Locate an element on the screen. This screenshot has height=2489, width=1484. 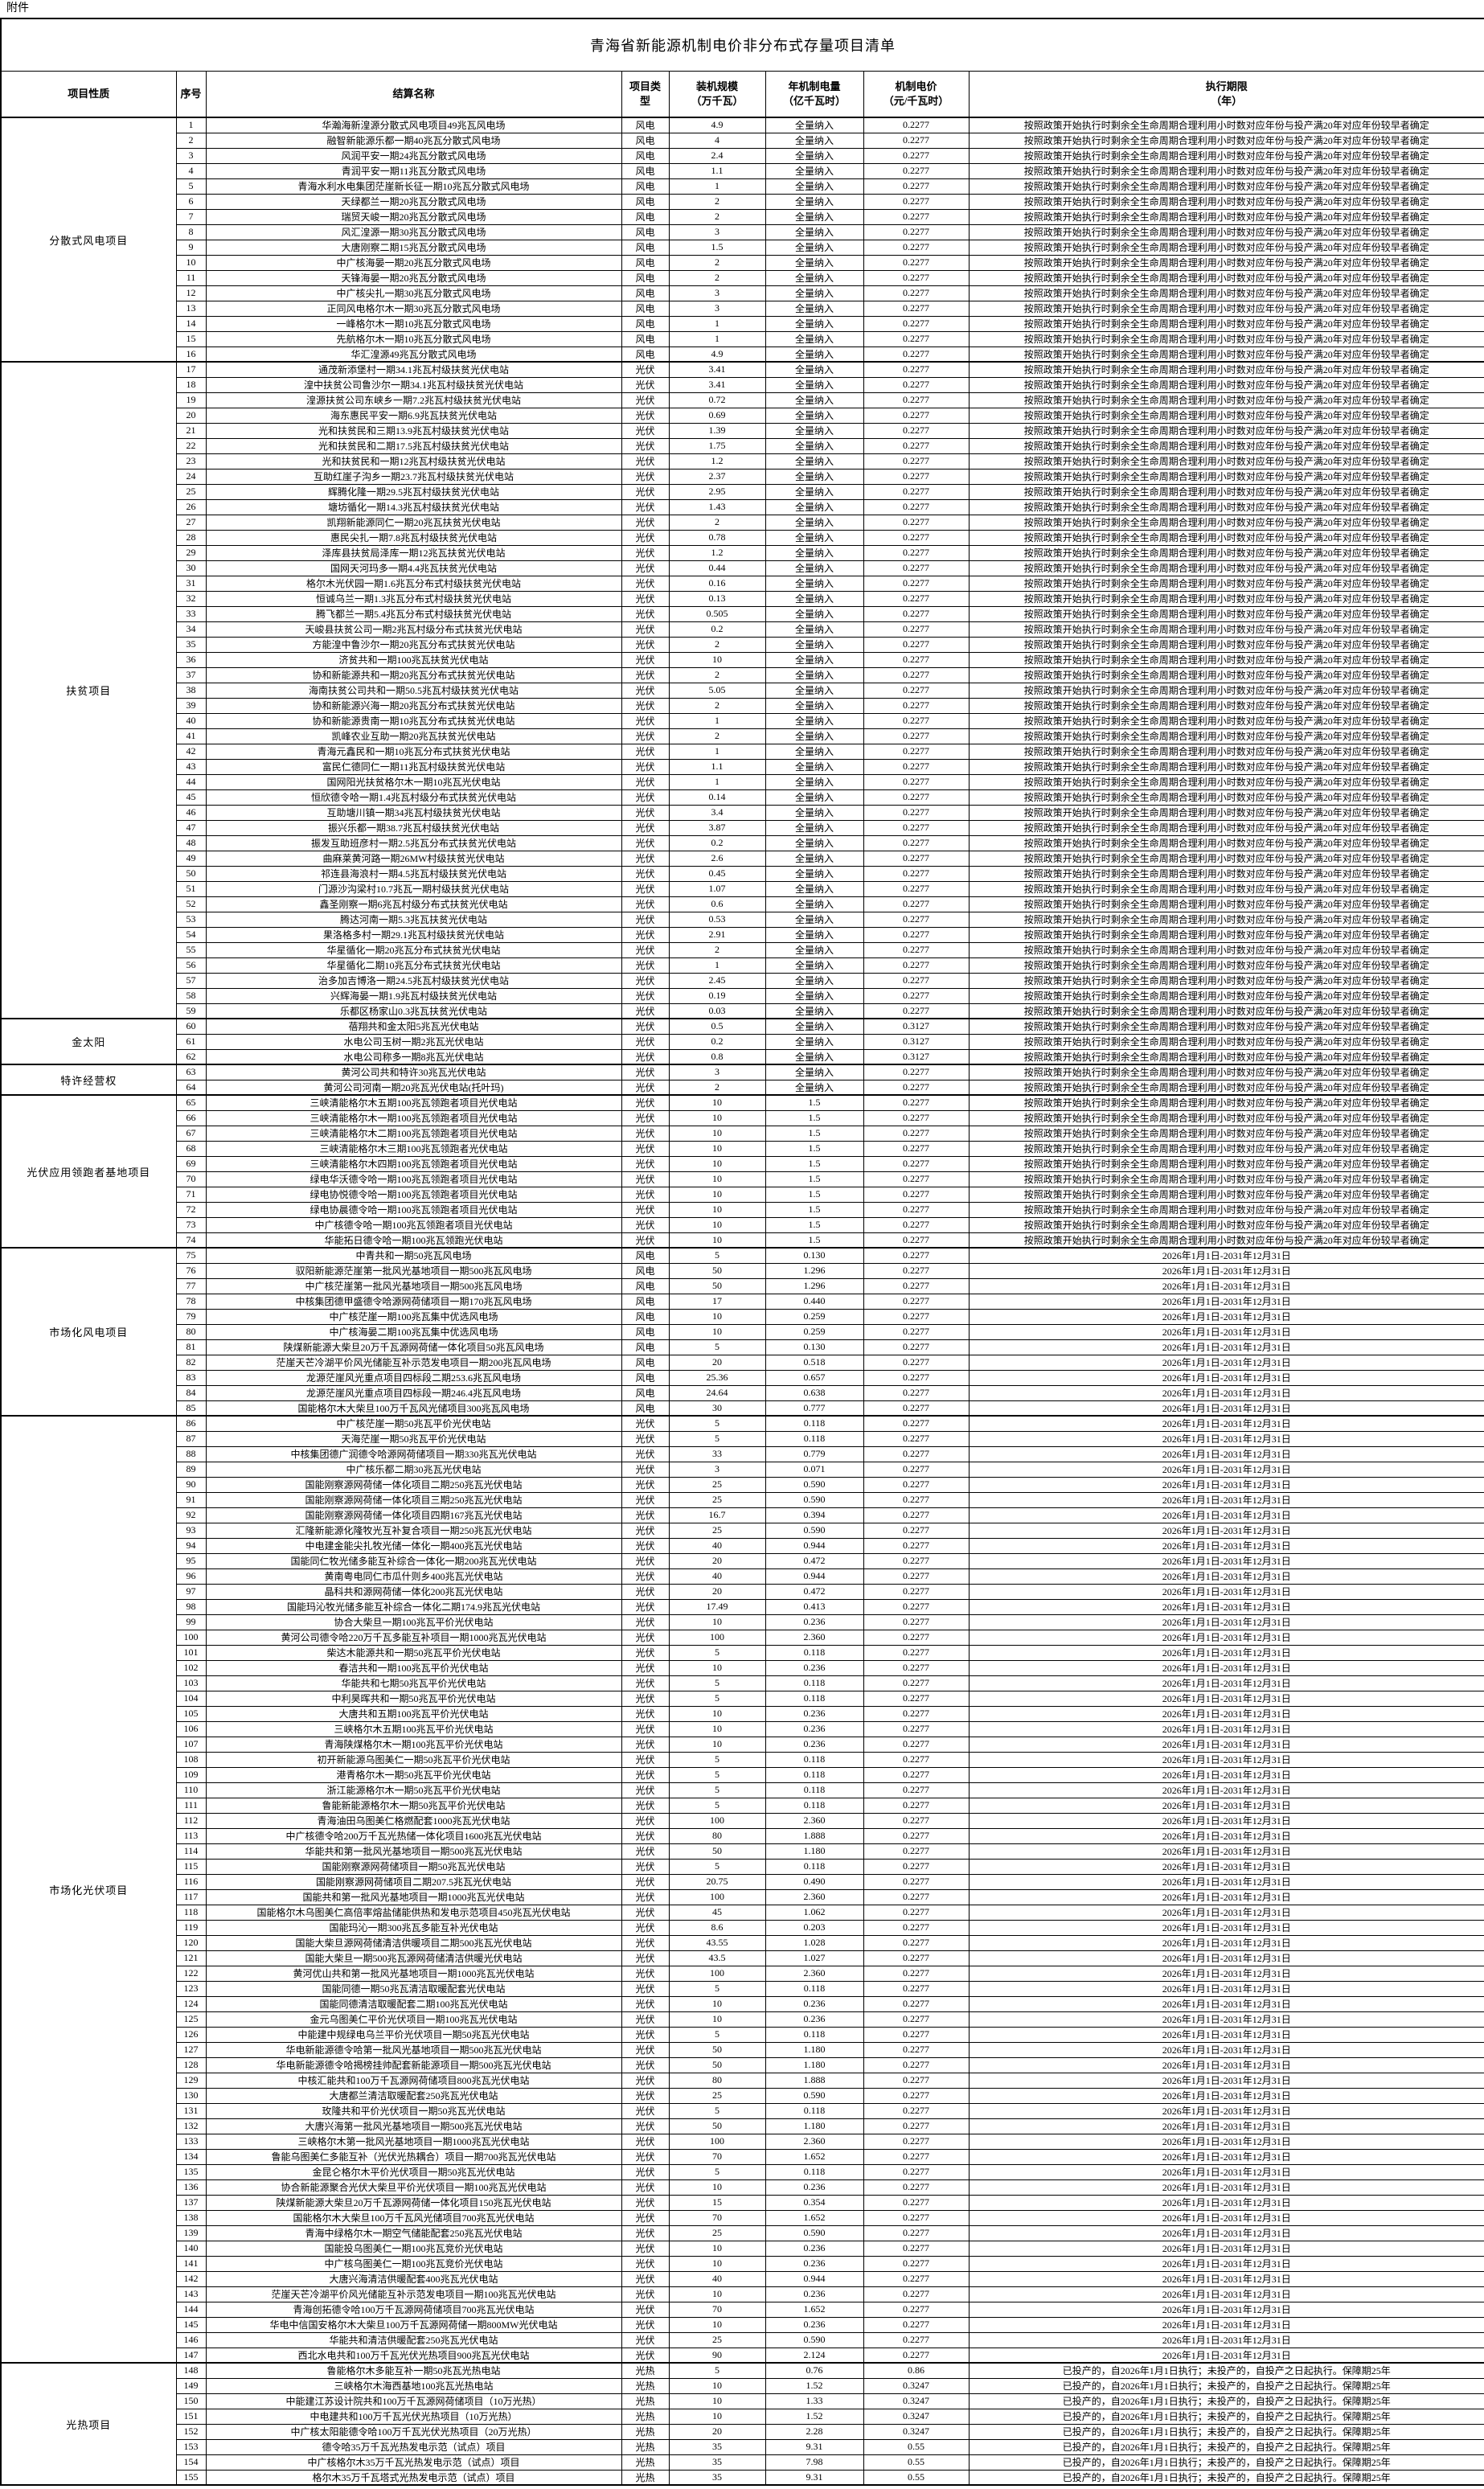
row-no-cell: 11 is located at coordinates (191, 277).